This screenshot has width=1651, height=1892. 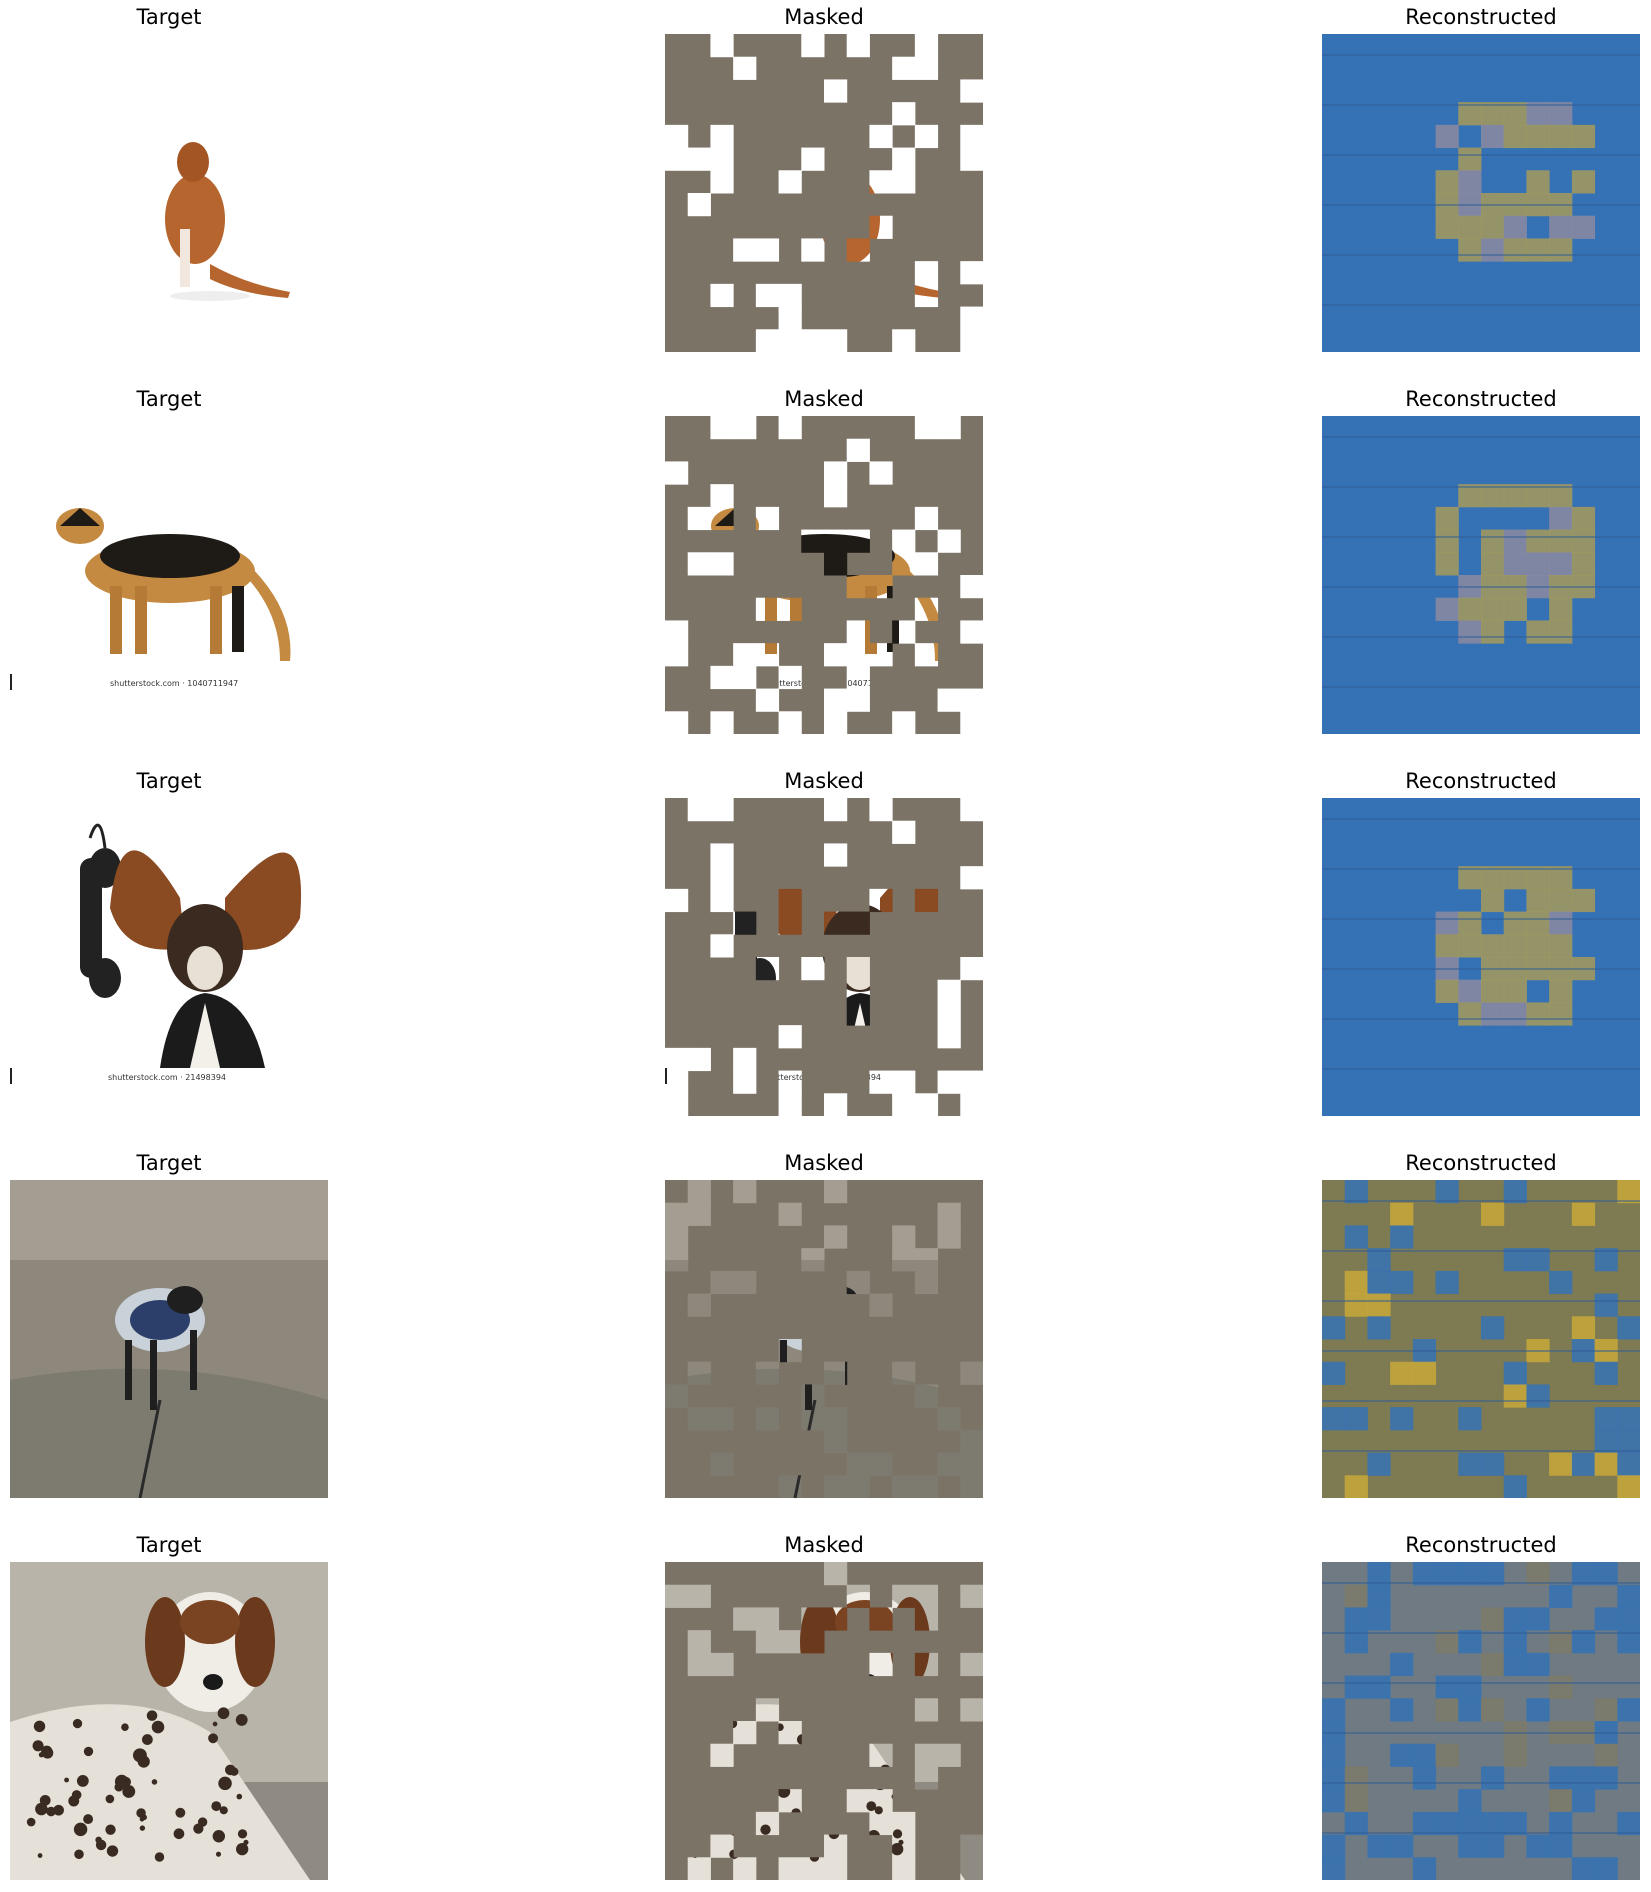 I want to click on target-image-svg: shutterstock.com · 21498394, so click(x=169, y=957).